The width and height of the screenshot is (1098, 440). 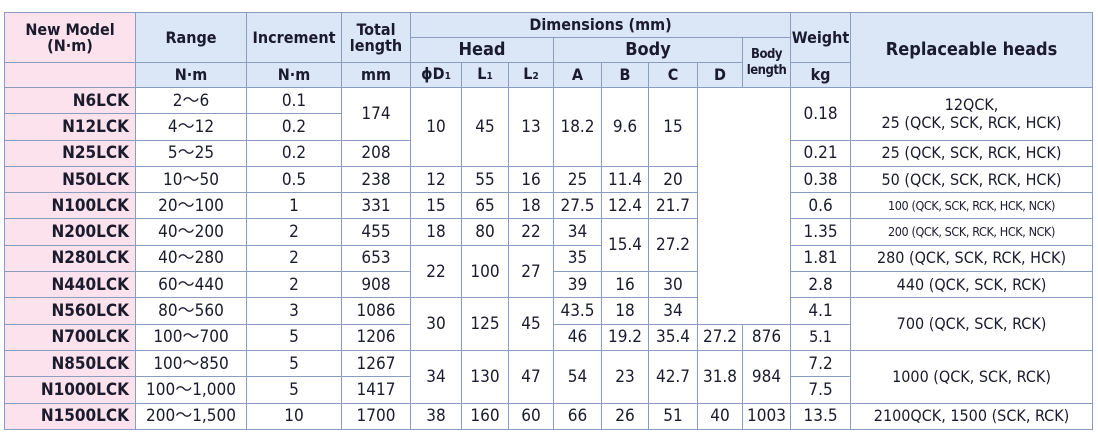 I want to click on value-cell: 16, so click(x=531, y=179).